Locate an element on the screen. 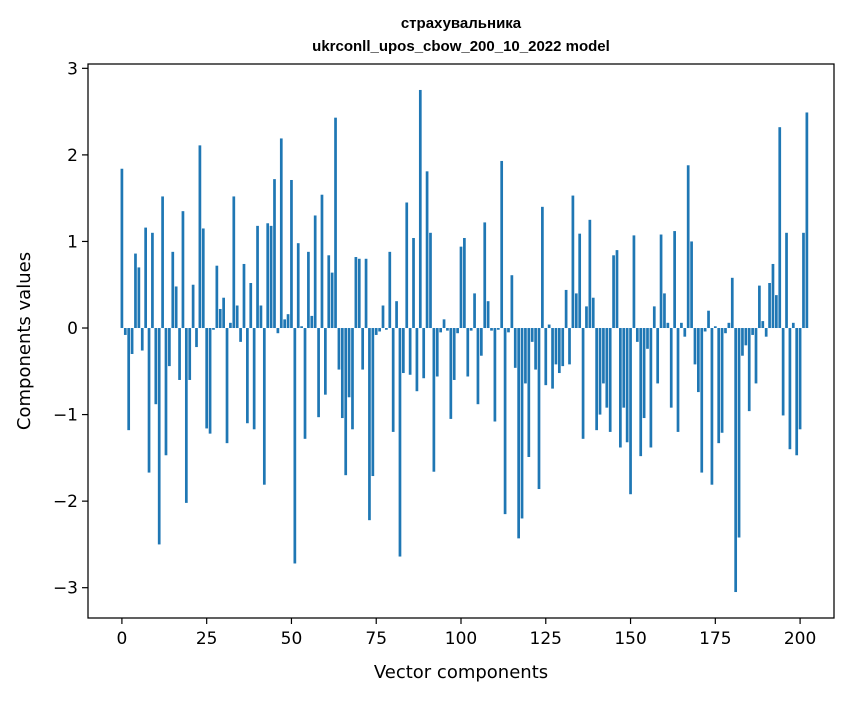 This screenshot has height=701, width=847. y-tick-label-1: 1 is located at coordinates (72, 242).